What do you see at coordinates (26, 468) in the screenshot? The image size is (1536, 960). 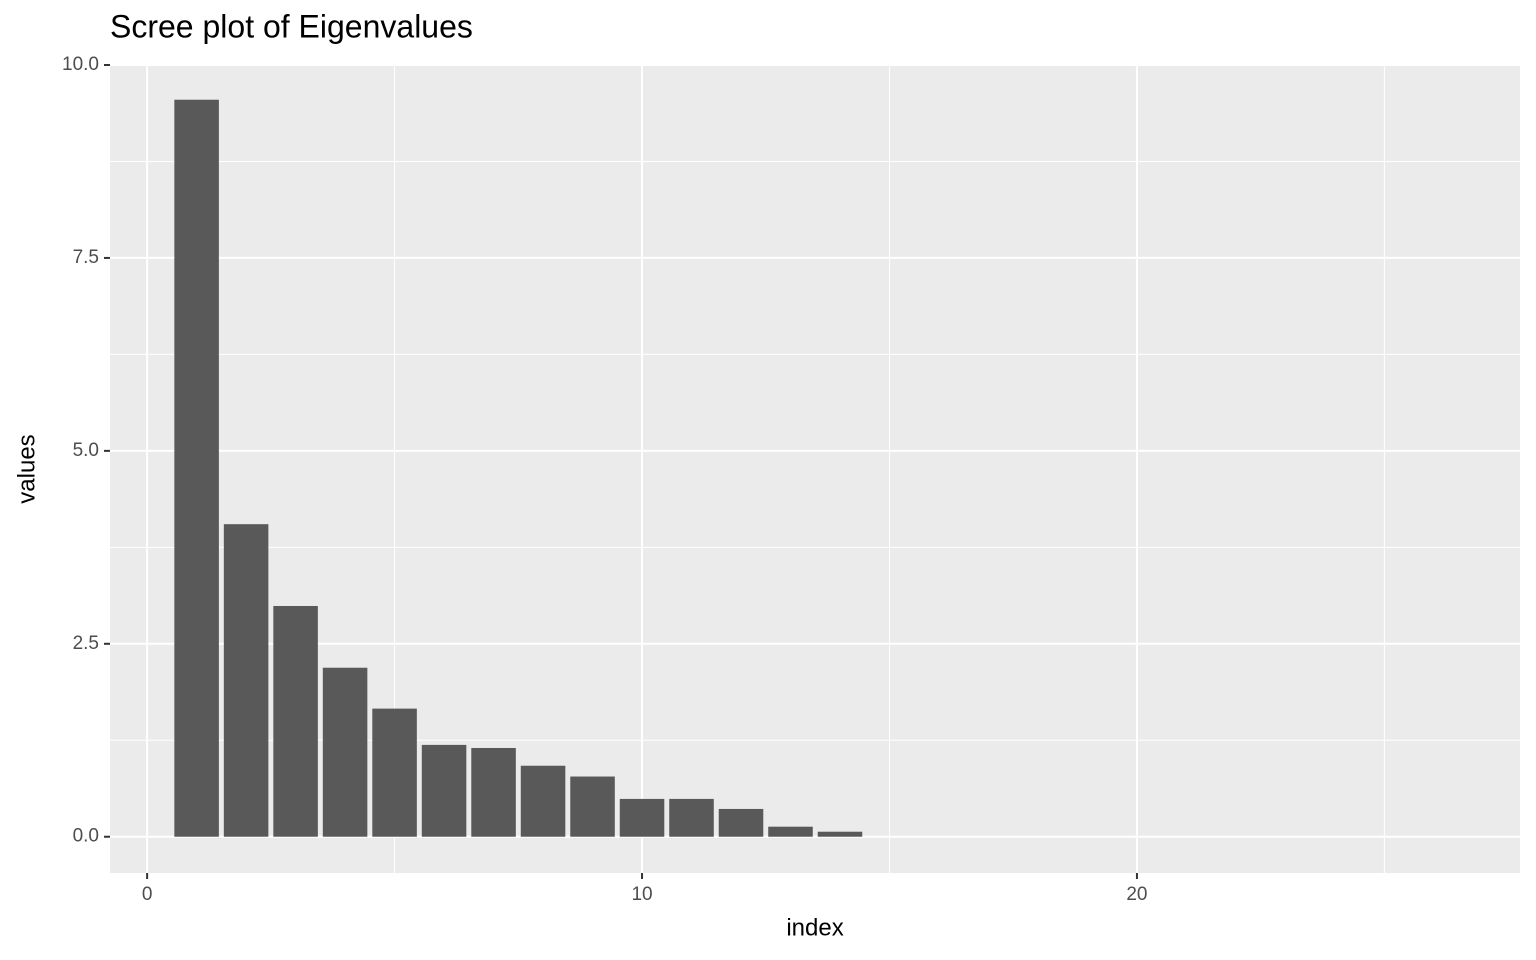 I see `y-axis-label: values` at bounding box center [26, 468].